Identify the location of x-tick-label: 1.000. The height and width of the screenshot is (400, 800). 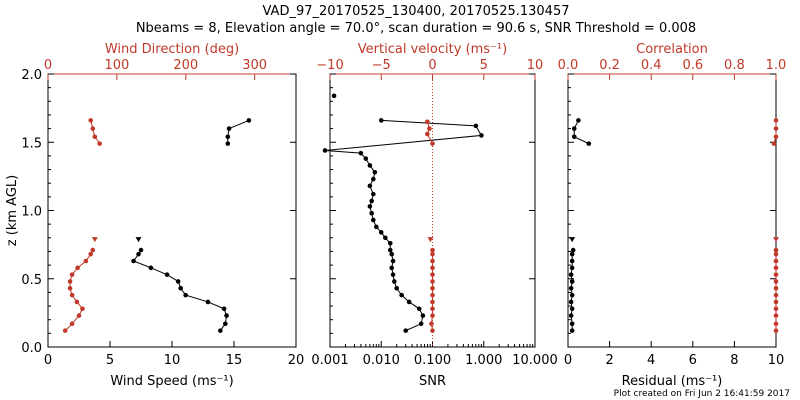
(483, 360).